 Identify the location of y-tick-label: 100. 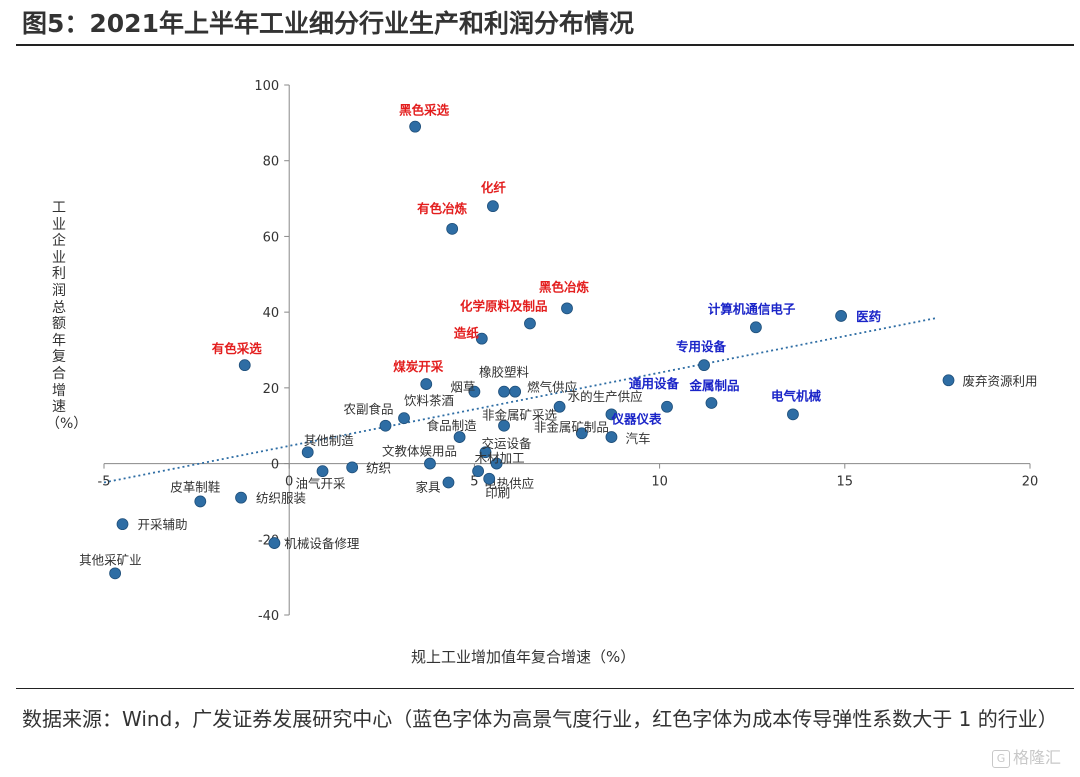
(266, 86).